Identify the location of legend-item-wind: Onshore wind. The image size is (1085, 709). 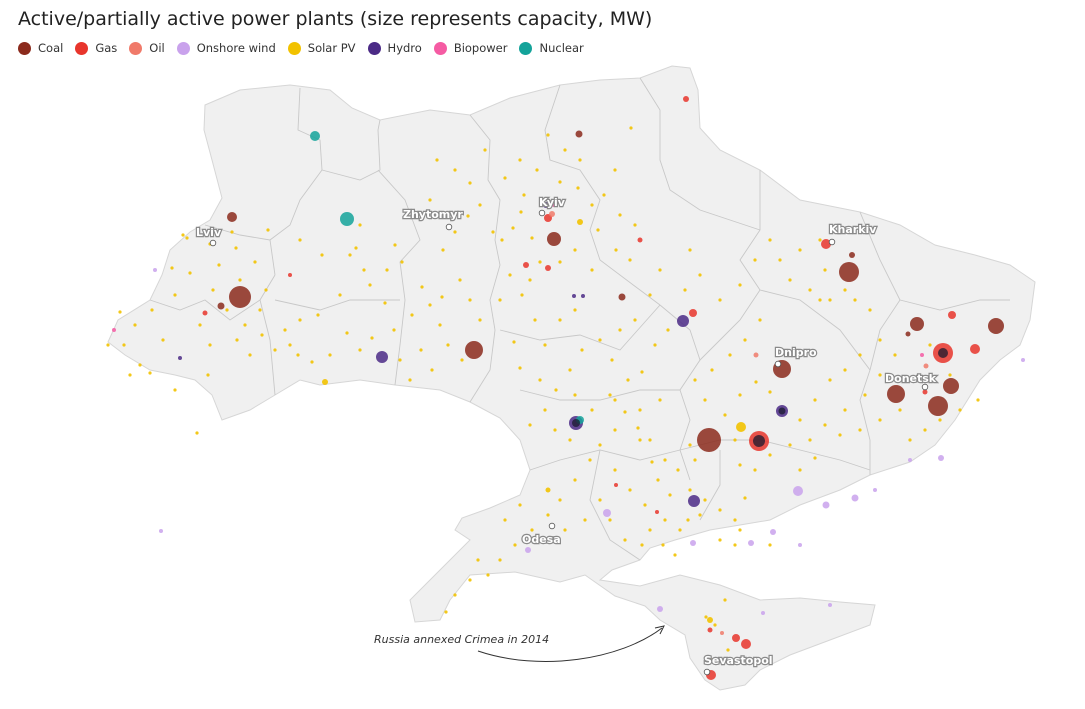
(226, 48).